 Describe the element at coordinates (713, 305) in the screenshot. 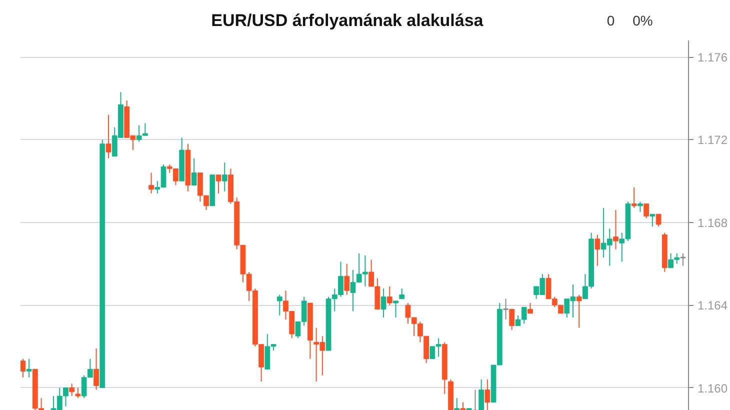

I see `y-tick-label: 1.164` at that location.